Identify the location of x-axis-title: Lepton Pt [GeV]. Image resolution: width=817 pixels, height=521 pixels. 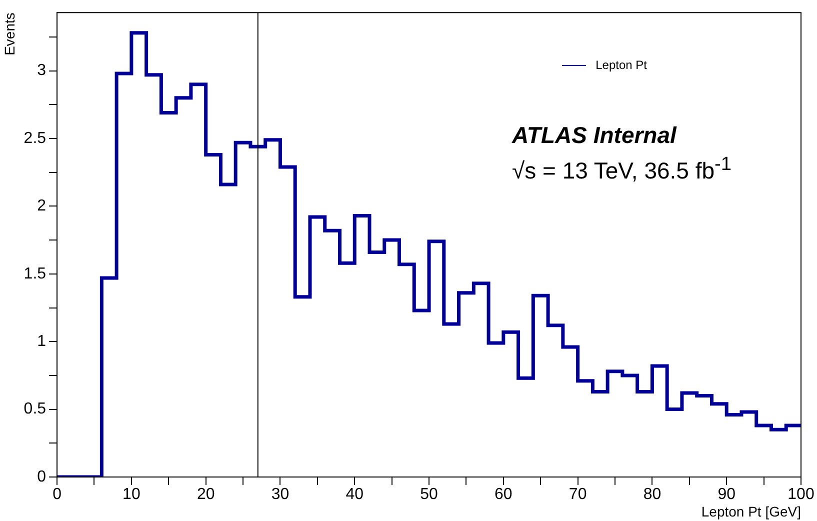
(751, 511).